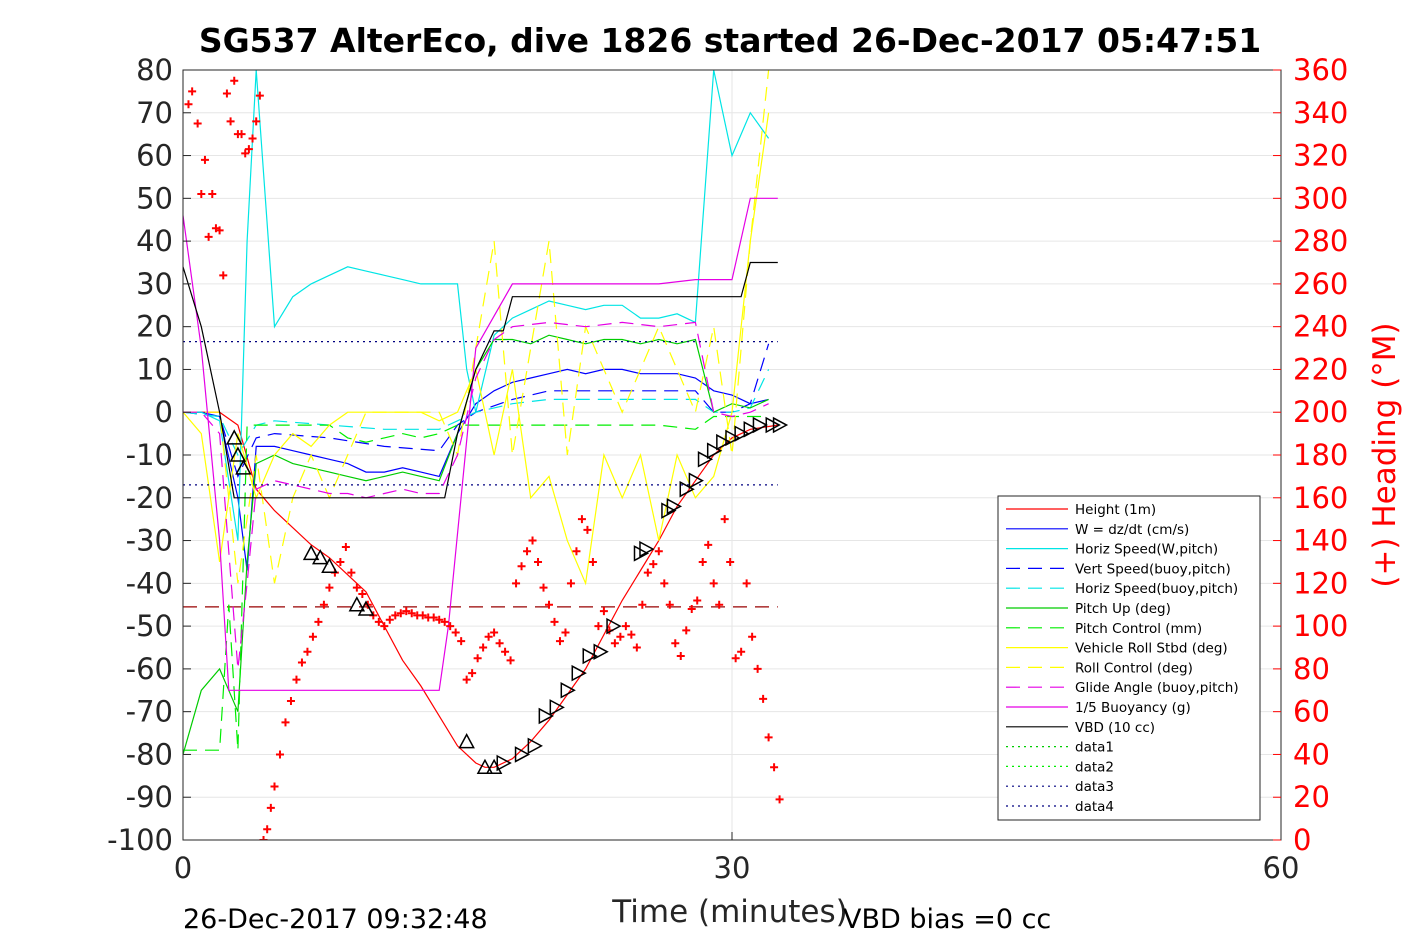 The height and width of the screenshot is (945, 1417). I want to click on y-right-tick-label: 260, so click(1320, 284).